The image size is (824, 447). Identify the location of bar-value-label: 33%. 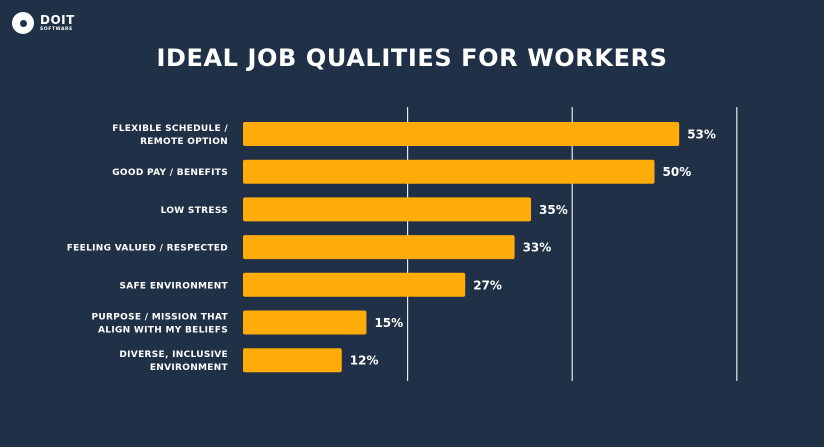
(537, 248).